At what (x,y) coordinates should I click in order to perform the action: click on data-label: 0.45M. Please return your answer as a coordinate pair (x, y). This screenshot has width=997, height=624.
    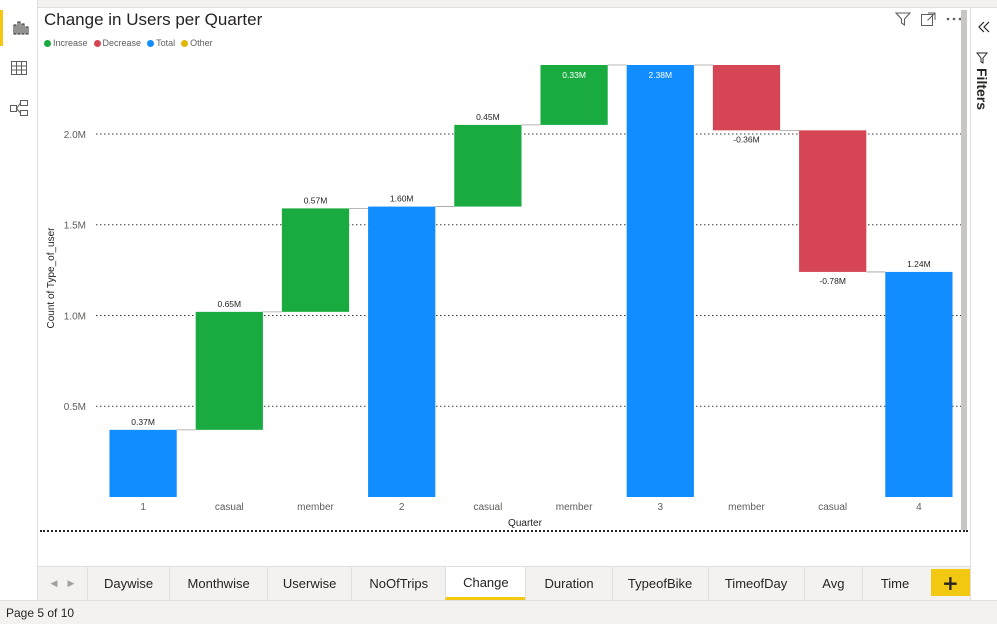
    Looking at the image, I should click on (488, 117).